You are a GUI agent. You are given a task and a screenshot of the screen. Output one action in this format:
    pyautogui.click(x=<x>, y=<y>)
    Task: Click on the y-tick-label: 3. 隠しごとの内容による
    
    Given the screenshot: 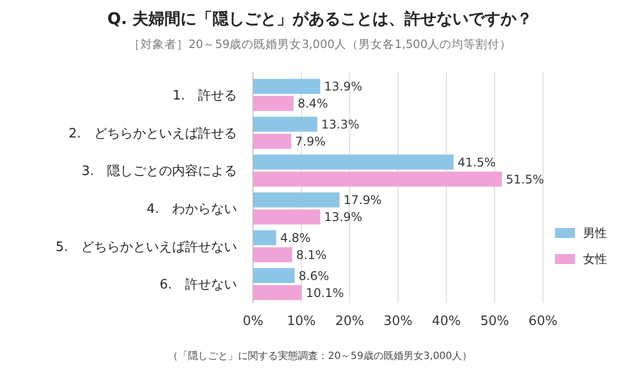 What is the action you would take?
    pyautogui.click(x=159, y=171)
    